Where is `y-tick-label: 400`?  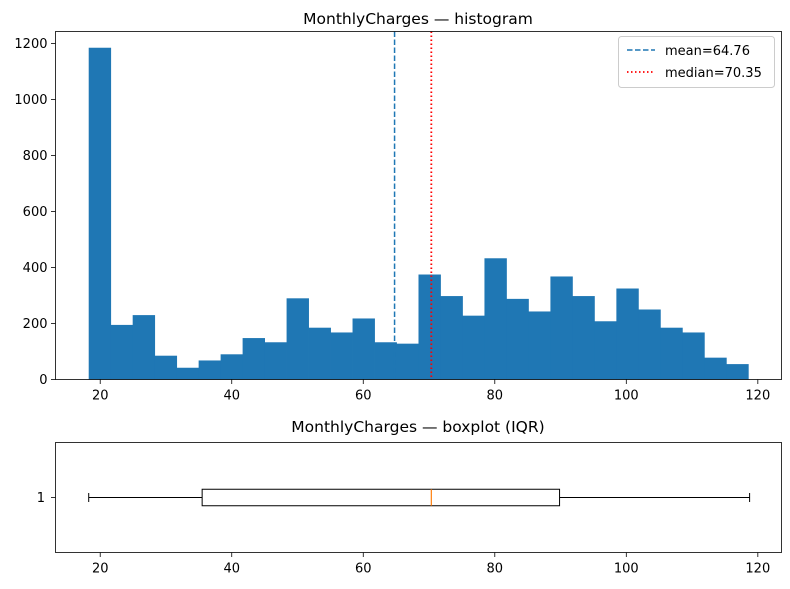 y-tick-label: 400 is located at coordinates (35, 268).